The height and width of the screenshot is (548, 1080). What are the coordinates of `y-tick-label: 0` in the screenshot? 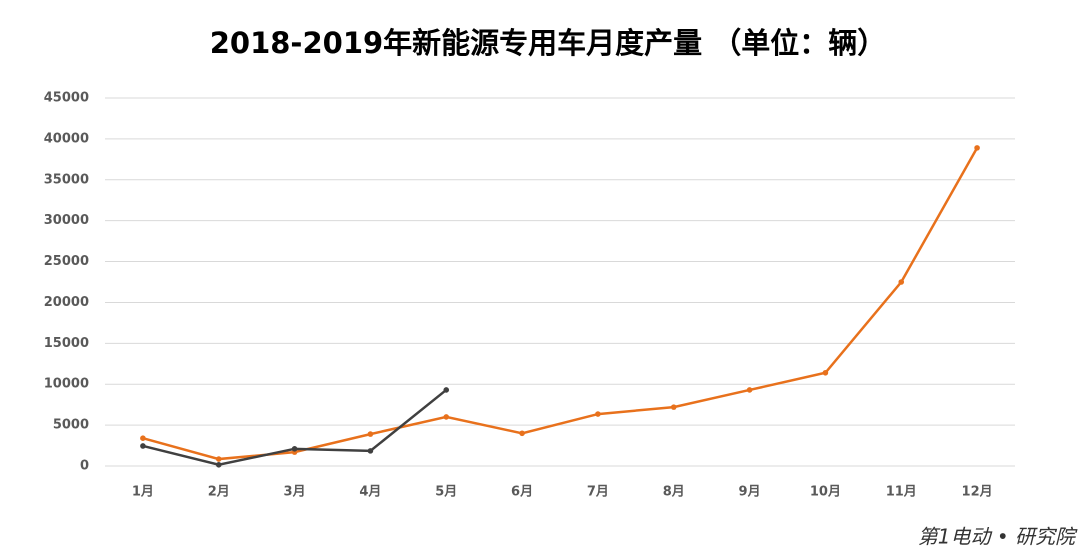 It's located at (84, 466).